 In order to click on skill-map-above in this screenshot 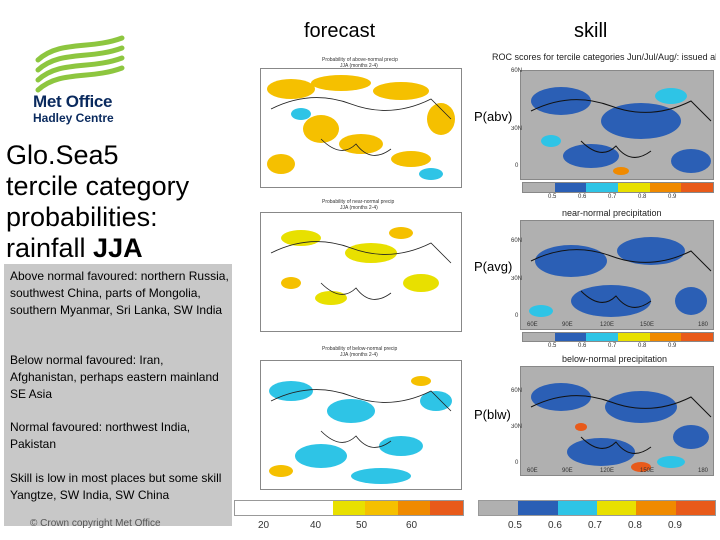, I will do `click(617, 125)`.